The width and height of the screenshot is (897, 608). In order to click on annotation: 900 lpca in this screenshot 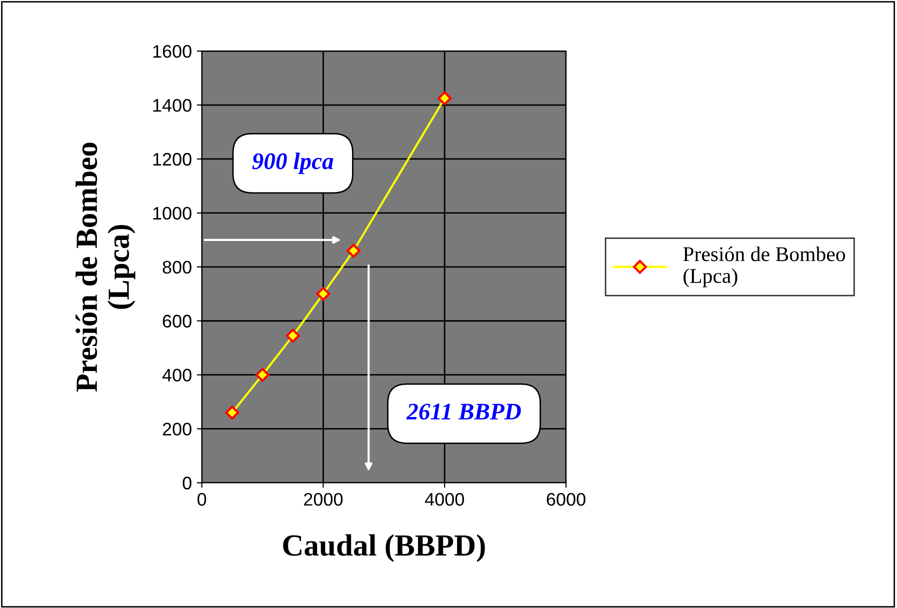, I will do `click(293, 163)`.